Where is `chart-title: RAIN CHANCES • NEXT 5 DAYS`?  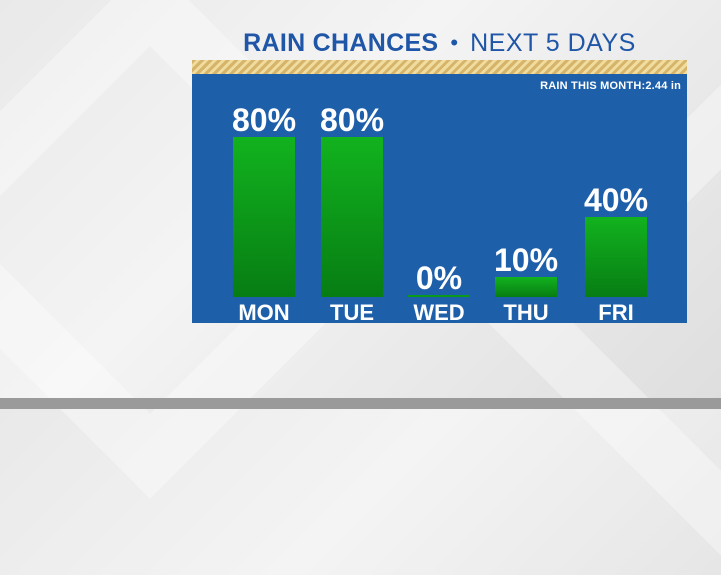 chart-title: RAIN CHANCES • NEXT 5 DAYS is located at coordinates (439, 43).